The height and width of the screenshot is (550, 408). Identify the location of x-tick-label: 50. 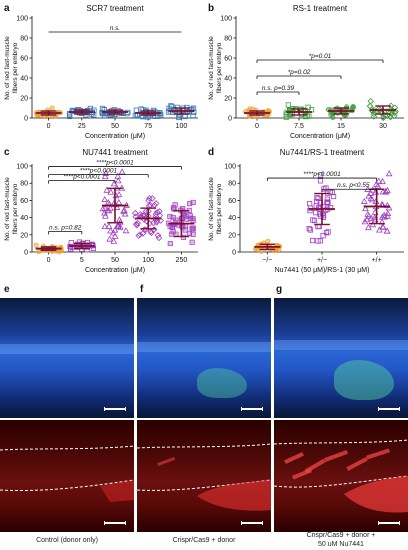
(115, 126).